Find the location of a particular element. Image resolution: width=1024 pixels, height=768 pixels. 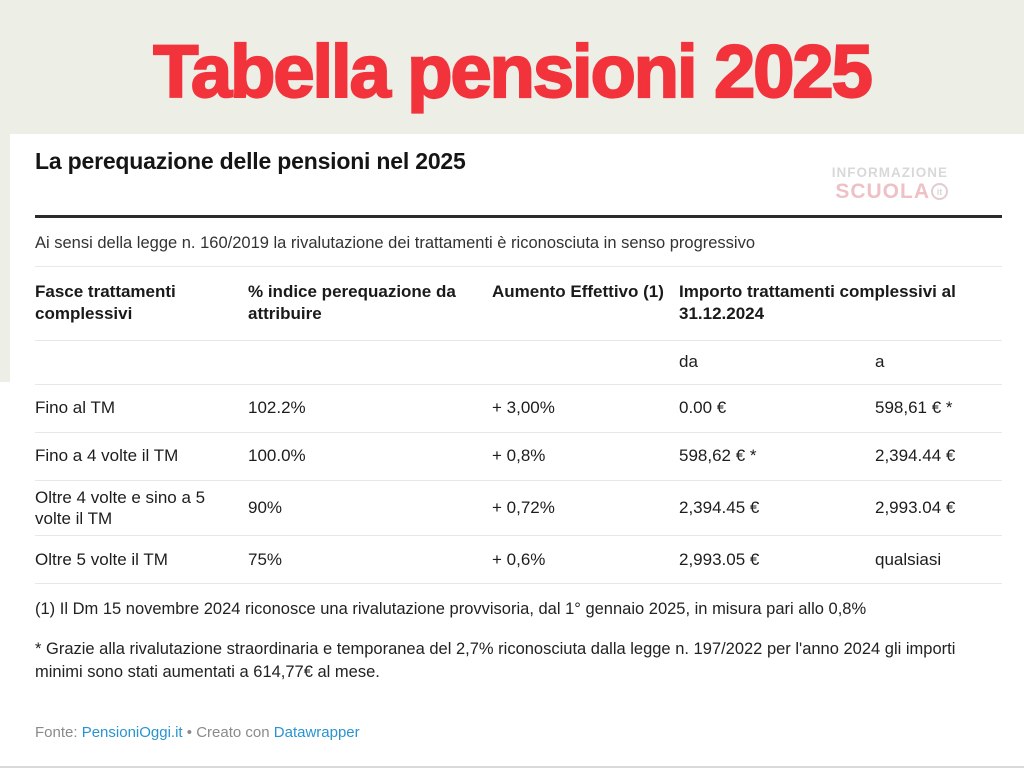

column-header-aumento: Aumento Effettivo (1) is located at coordinates (578, 291).